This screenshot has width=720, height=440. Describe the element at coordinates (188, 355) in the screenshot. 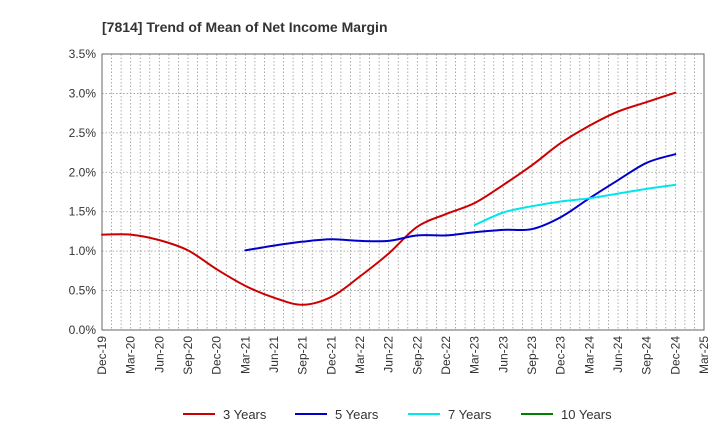

I see `x-tick-label: Sep-20` at that location.